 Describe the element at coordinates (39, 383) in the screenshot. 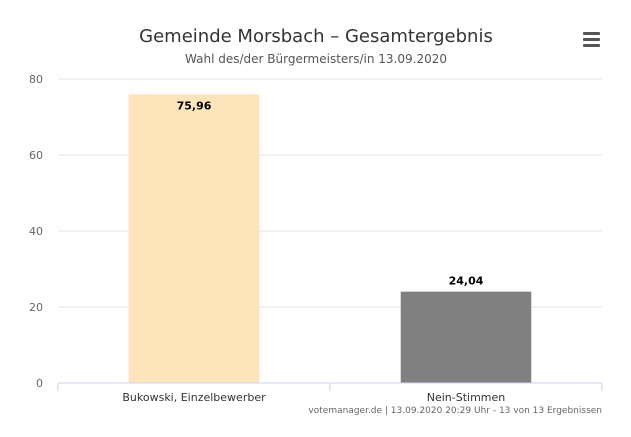

I see `y-tick-label: 0` at that location.